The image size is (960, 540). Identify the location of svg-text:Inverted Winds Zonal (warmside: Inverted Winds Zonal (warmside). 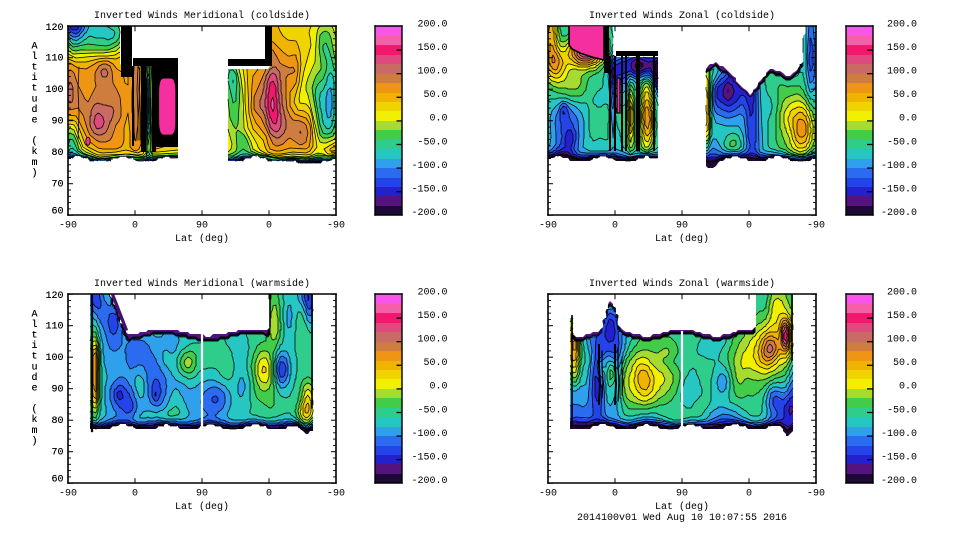
(682, 284).